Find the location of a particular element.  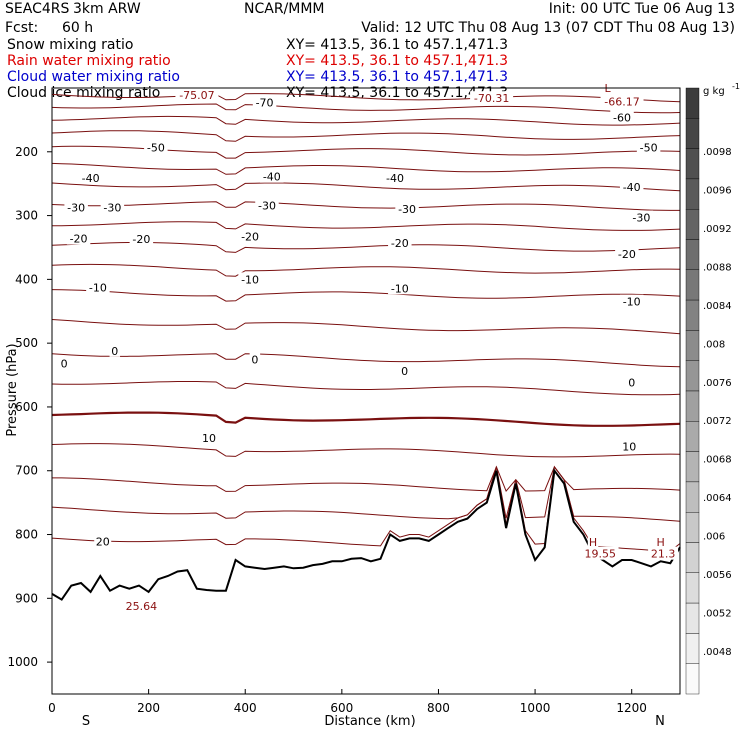

x-tick-label: 1200 is located at coordinates (631, 708).